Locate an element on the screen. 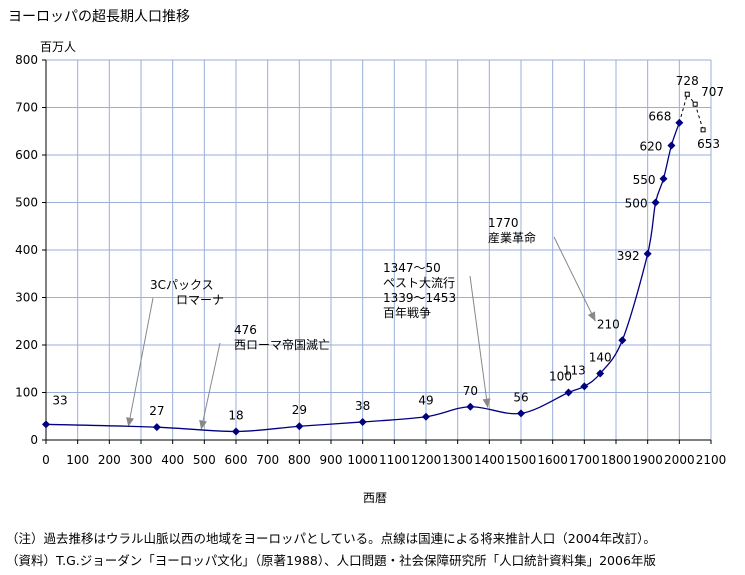  y-axis-unit-label: 百万人 is located at coordinates (58, 47).